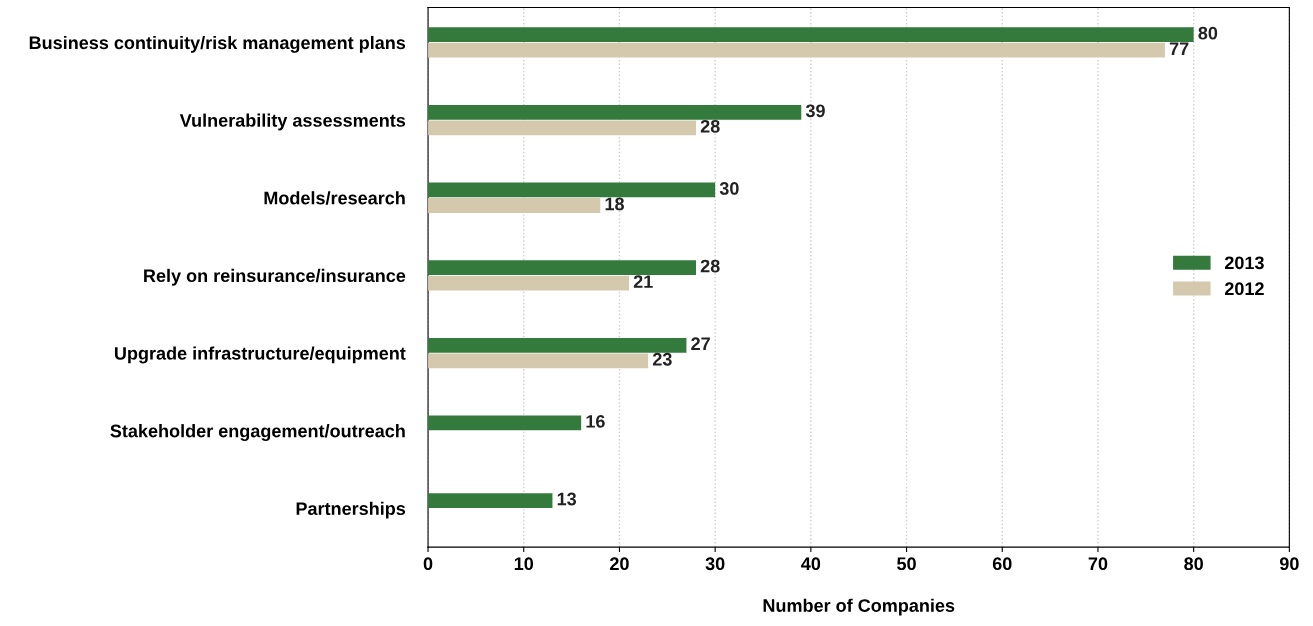  I want to click on x-tick-label: 90, so click(1289, 564).